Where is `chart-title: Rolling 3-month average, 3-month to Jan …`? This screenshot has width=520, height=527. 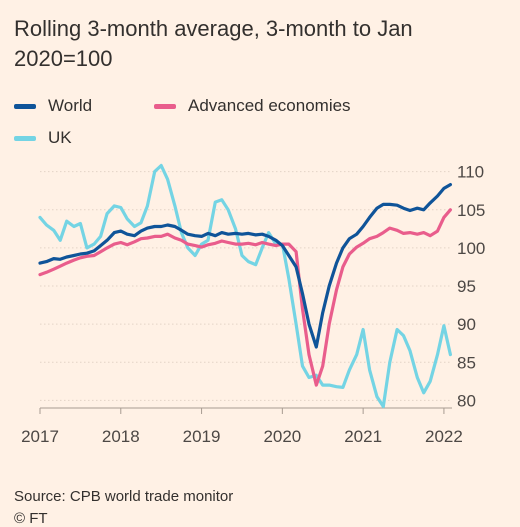 chart-title: Rolling 3-month average, 3-month to Jan … is located at coordinates (213, 43).